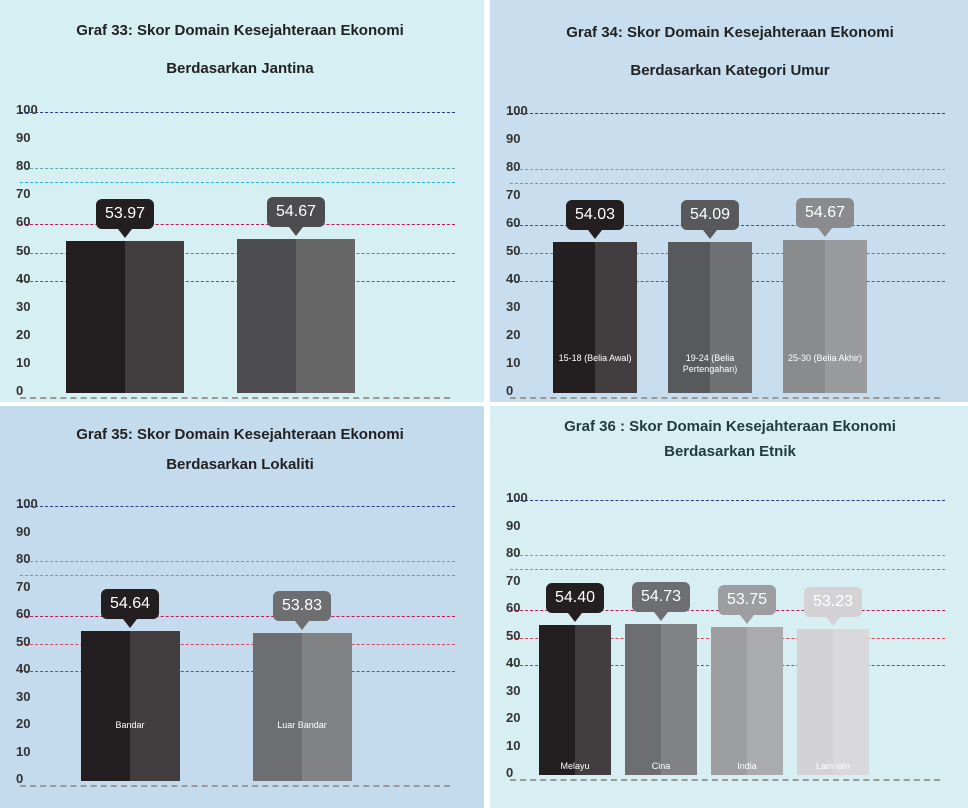 This screenshot has height=808, width=968. I want to click on category-label: 25-30 (Belia Akhir), so click(825, 358).